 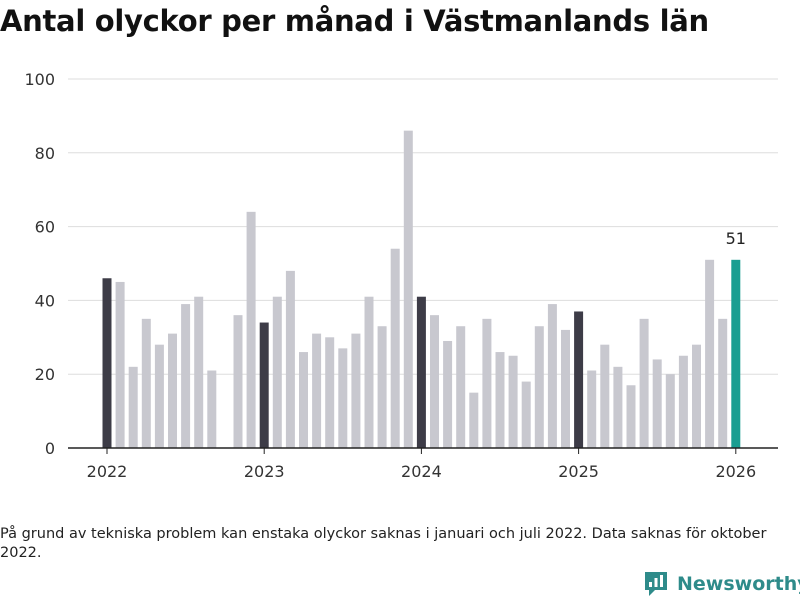 I want to click on x-tick-label: 2024, so click(x=421, y=471).